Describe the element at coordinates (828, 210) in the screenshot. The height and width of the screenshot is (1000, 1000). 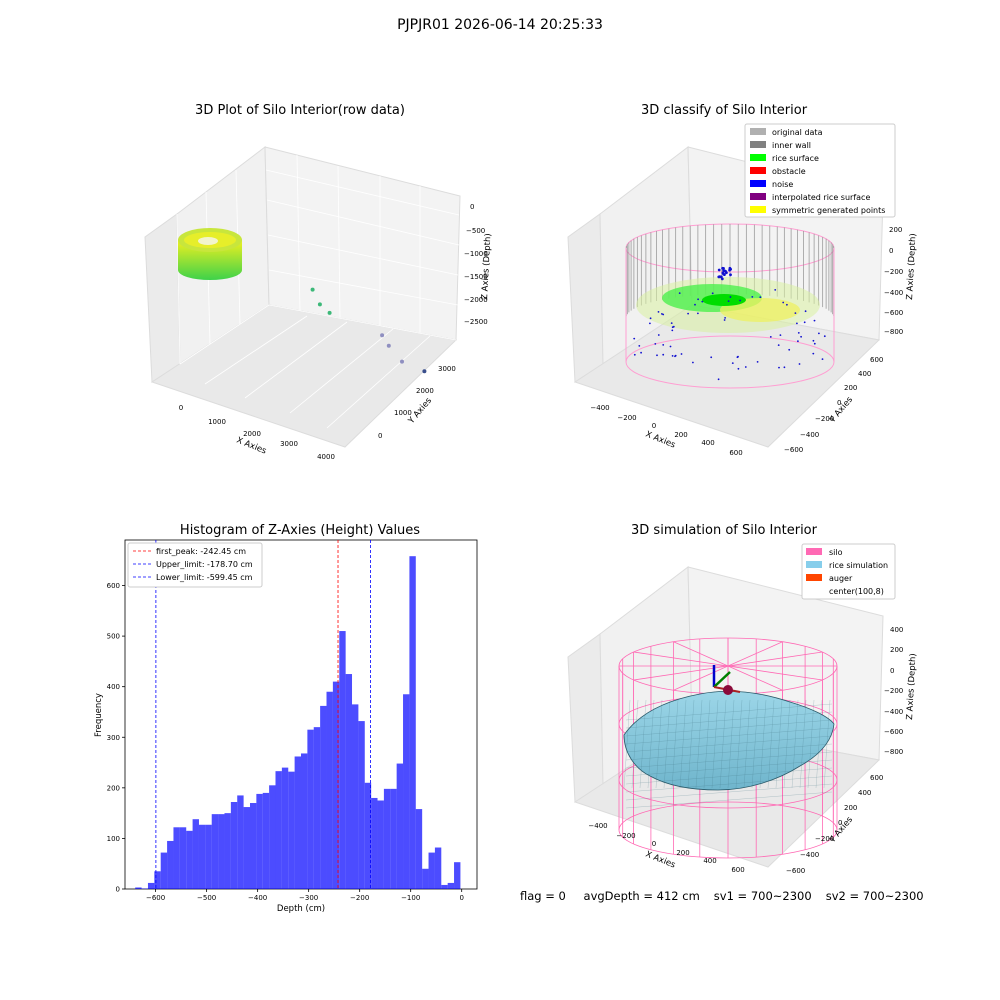
I see `p2-legend-label: symmetric generated points` at that location.